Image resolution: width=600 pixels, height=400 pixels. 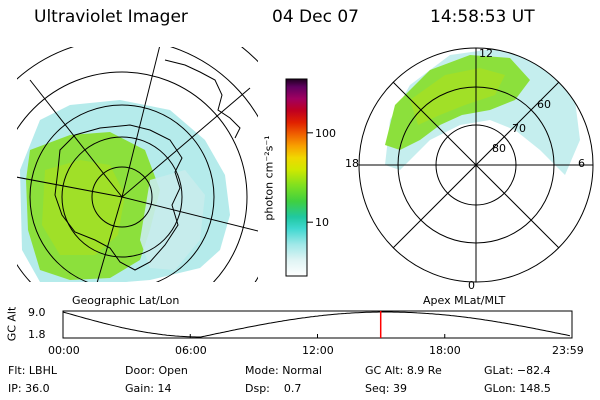 I want to click on gc-alt-readout: GC Alt: 8.9 Re, so click(x=403, y=370).